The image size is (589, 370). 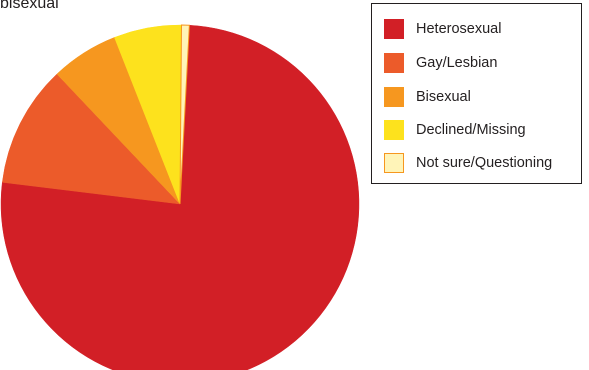 I want to click on legend-label-declined-missing: Declined/Missing, so click(x=471, y=130).